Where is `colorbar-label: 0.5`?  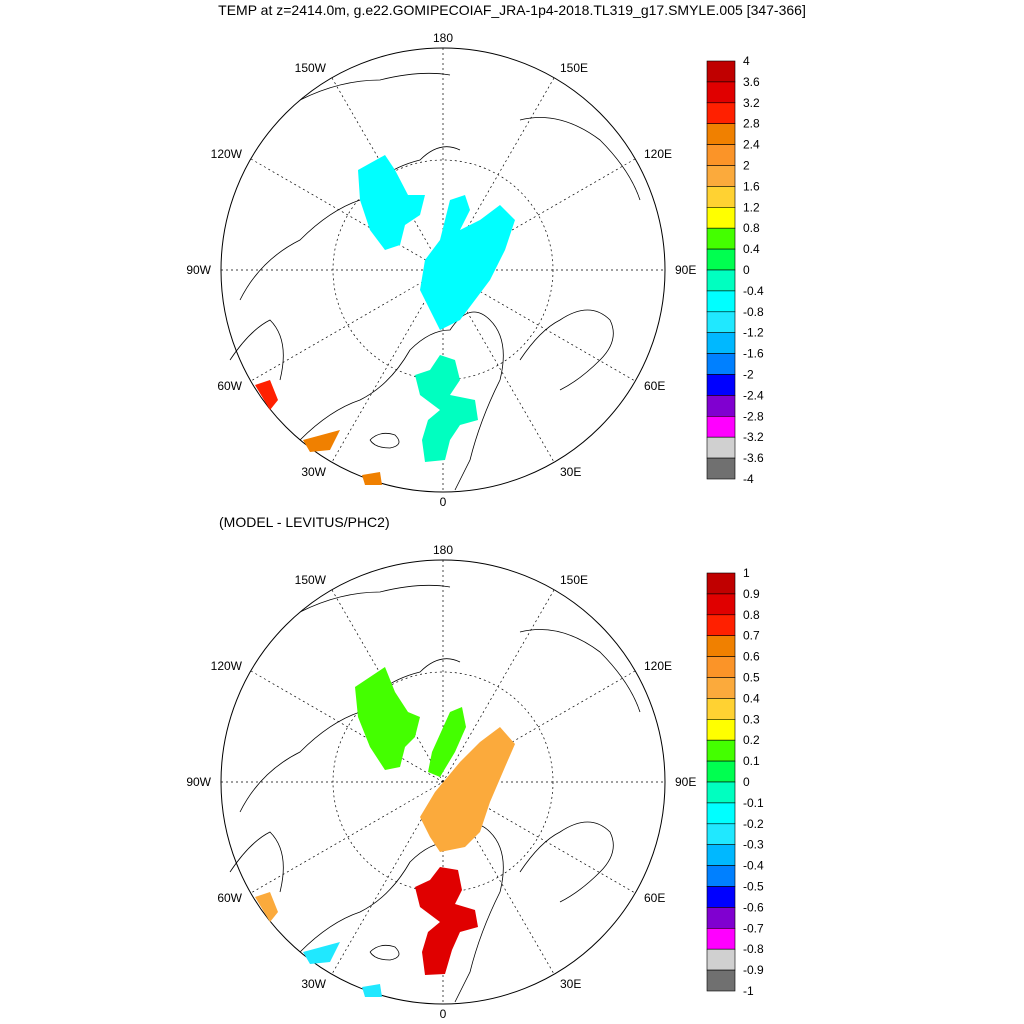 colorbar-label: 0.5 is located at coordinates (751, 678).